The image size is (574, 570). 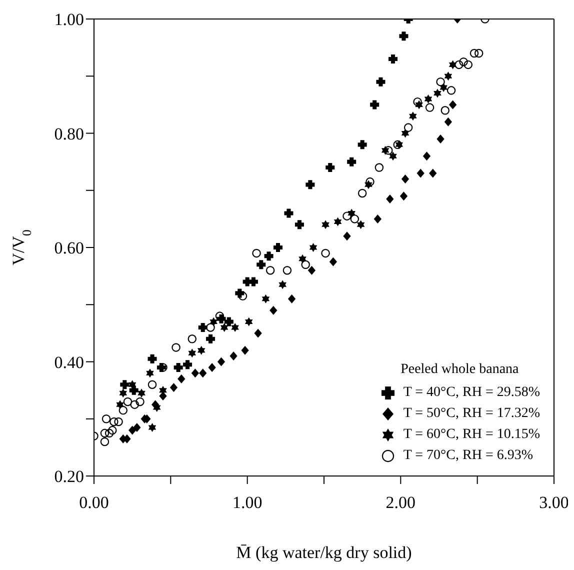 What do you see at coordinates (471, 414) in the screenshot?
I see `legend-label: T = 50°C, RH = 17.32%` at bounding box center [471, 414].